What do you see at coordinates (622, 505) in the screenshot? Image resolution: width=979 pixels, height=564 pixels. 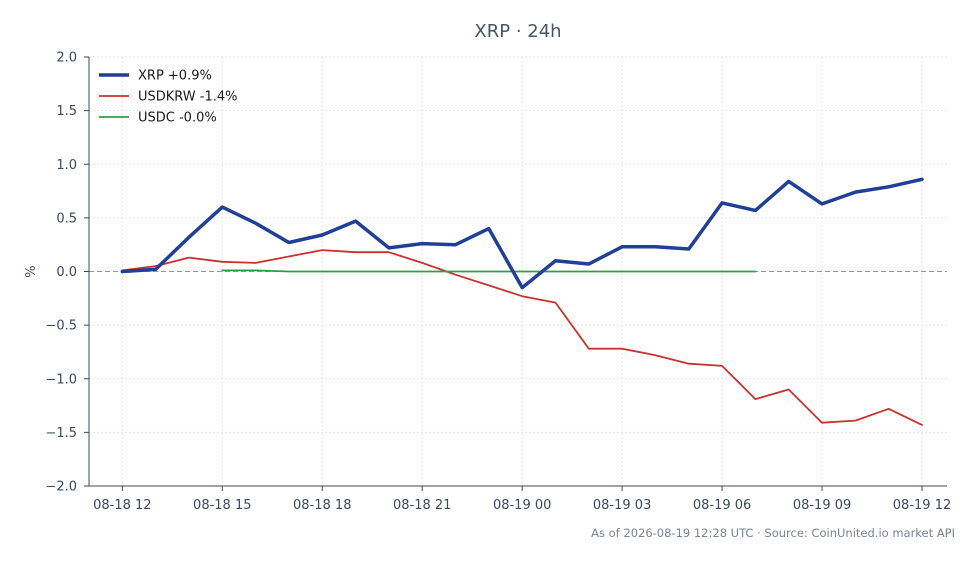 I see `x-tick-label: 08-19 03` at bounding box center [622, 505].